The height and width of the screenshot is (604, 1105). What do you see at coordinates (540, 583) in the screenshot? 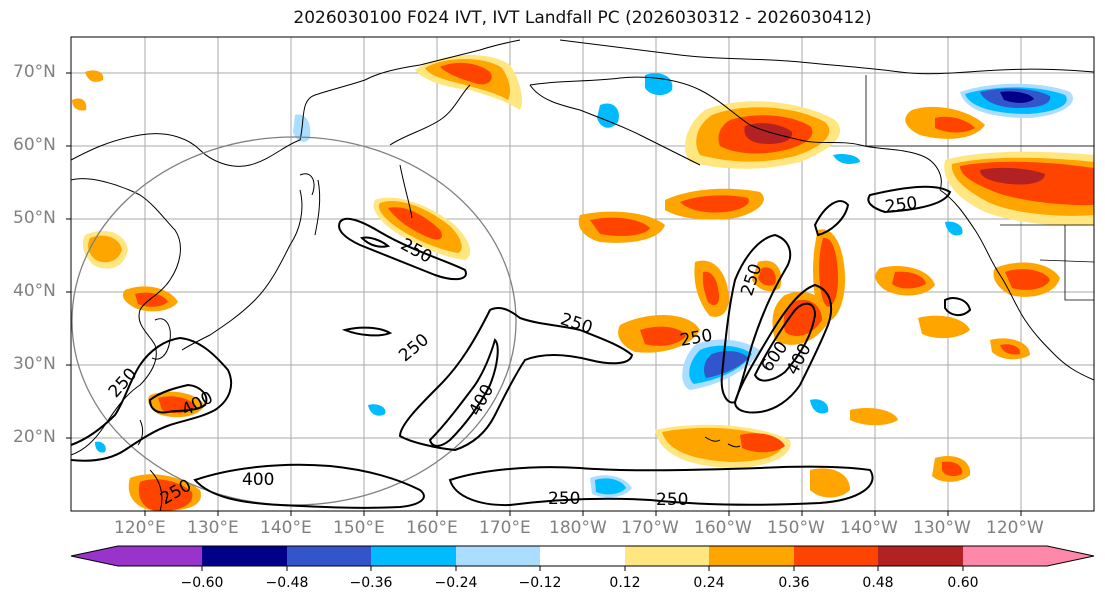
I see `colorbar-tick-label: −0.12` at bounding box center [540, 583].